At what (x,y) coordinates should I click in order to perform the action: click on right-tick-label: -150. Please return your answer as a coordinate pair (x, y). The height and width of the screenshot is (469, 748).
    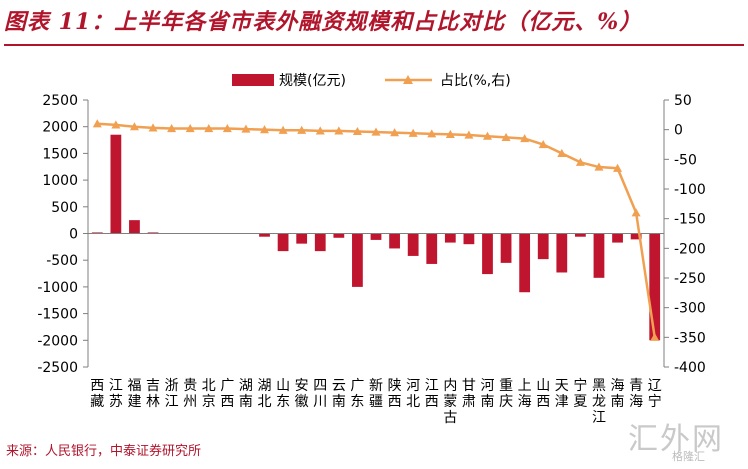
    Looking at the image, I should click on (690, 220).